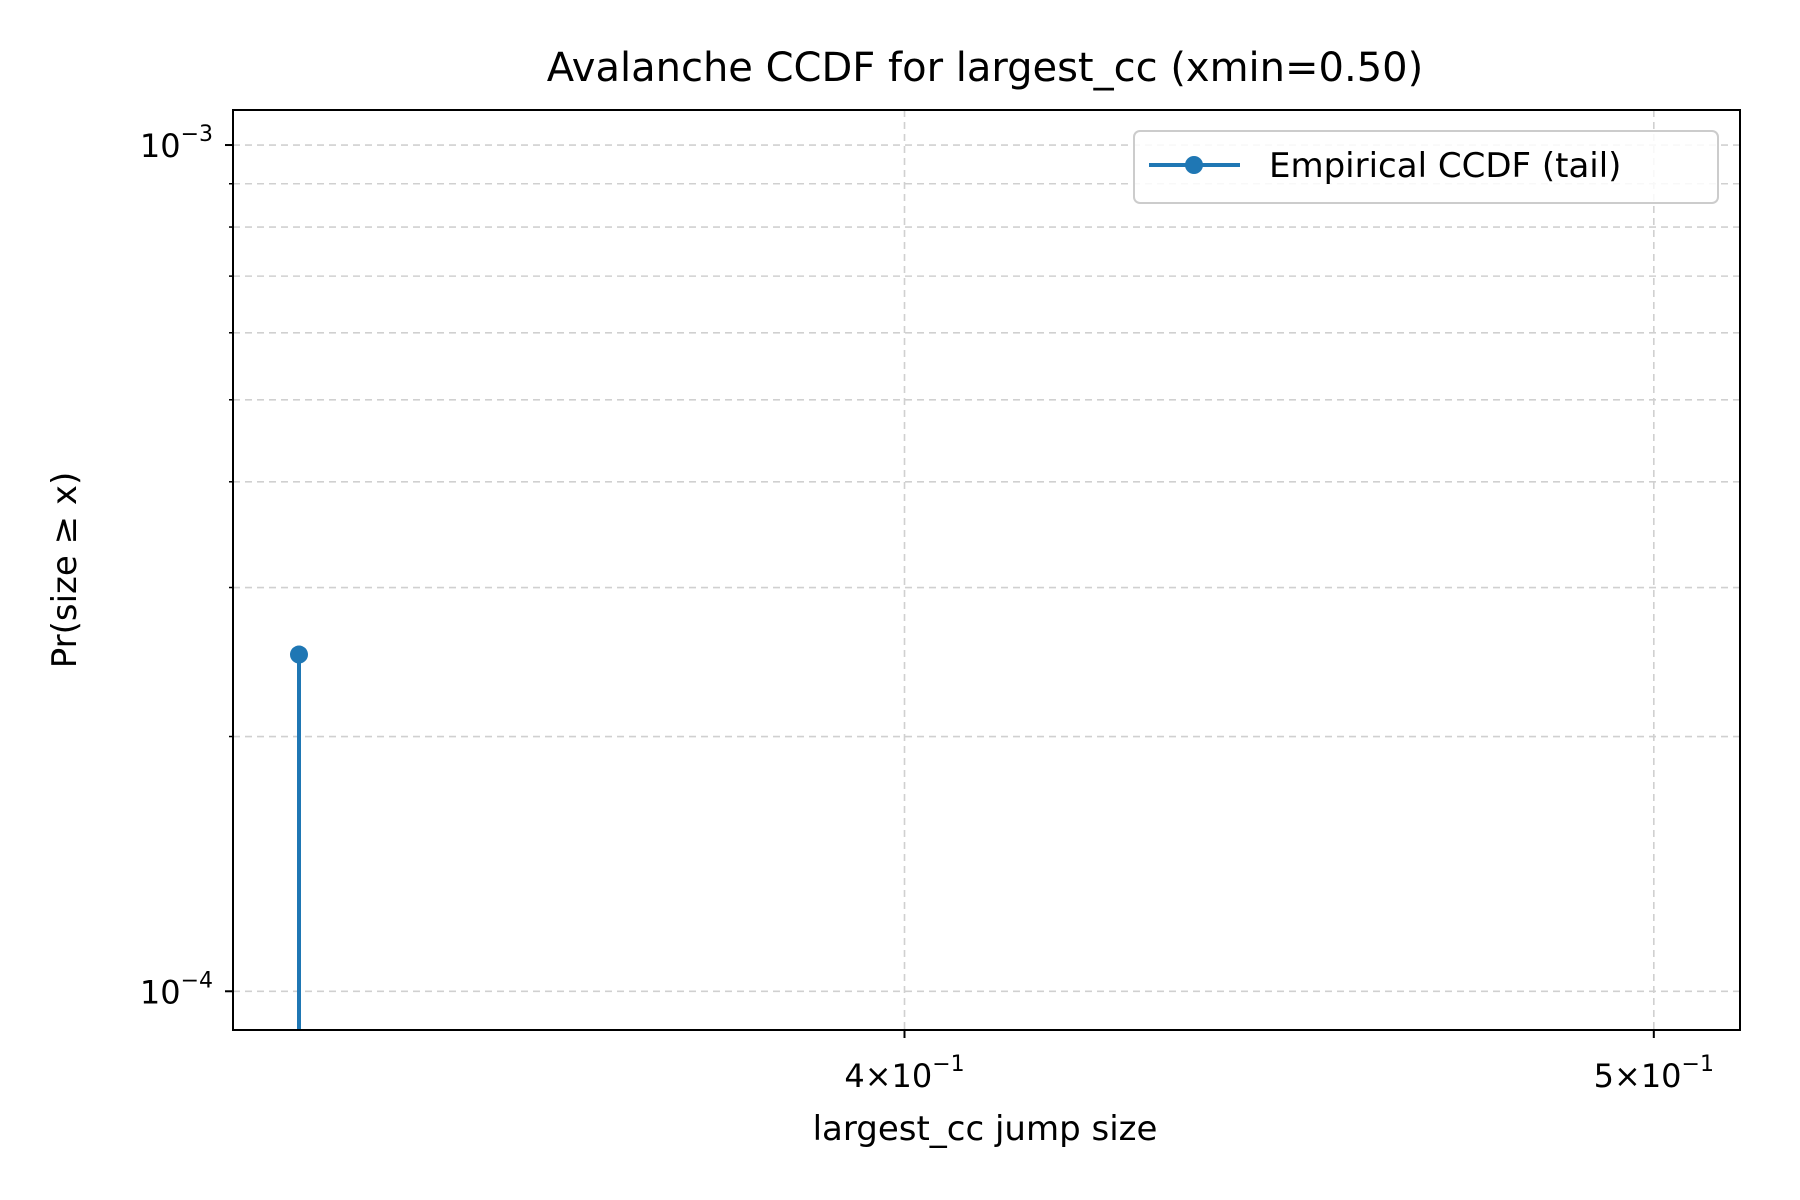 Image resolution: width=1800 pixels, height=1200 pixels. I want to click on y-tick-label: 10⁻³, so click(176, 143).